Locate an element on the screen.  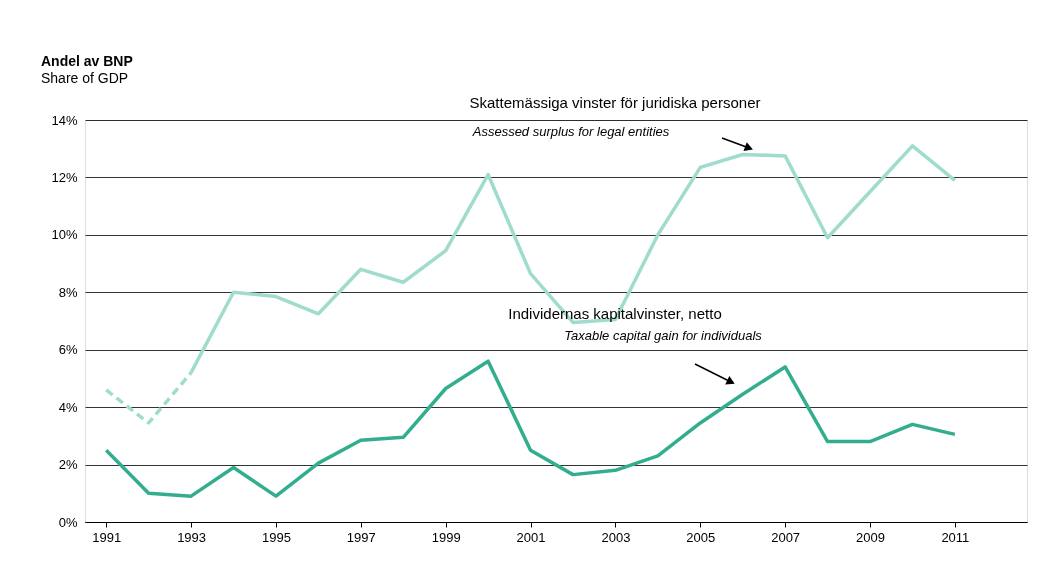
text: Skattemässiga vinster för juridiska personer is located at coordinates (615, 102).